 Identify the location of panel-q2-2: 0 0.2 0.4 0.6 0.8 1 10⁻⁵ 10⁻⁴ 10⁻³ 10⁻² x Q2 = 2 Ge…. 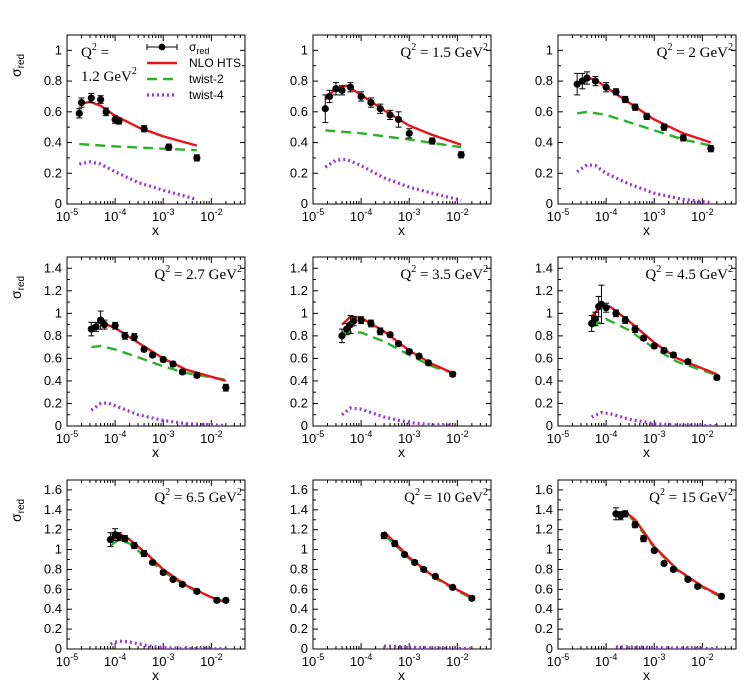
(636, 136).